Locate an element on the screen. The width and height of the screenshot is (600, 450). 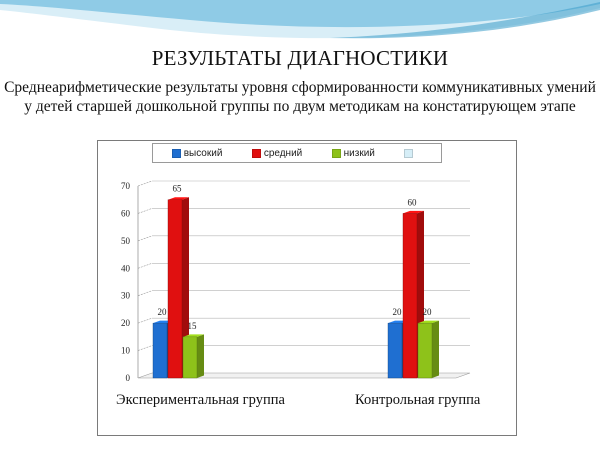
legend-item-low: низкий is located at coordinates (353, 153).